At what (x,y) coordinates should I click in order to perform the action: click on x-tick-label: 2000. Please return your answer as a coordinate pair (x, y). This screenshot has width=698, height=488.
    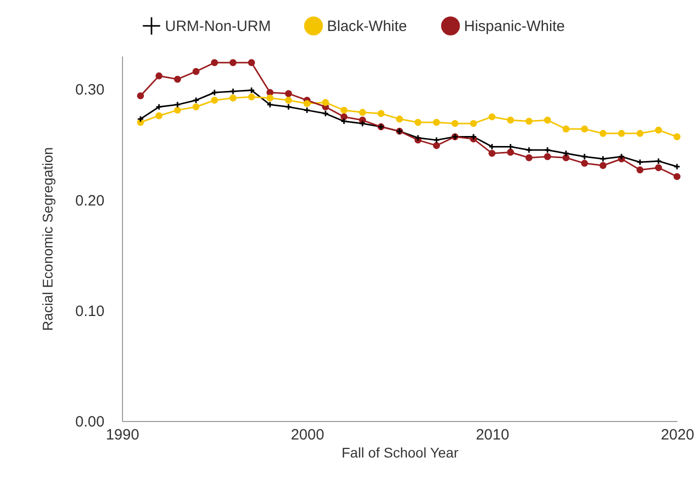
    Looking at the image, I should click on (307, 435).